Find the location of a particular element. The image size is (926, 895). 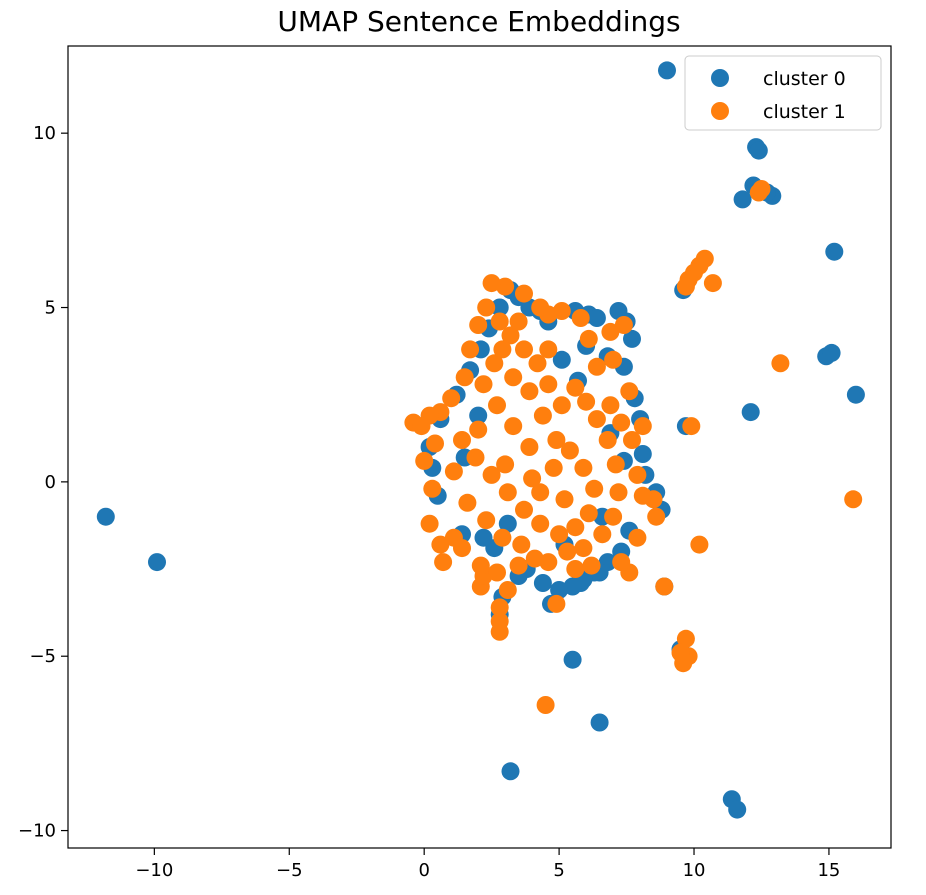

legend-label: cluster 0 is located at coordinates (804, 79).